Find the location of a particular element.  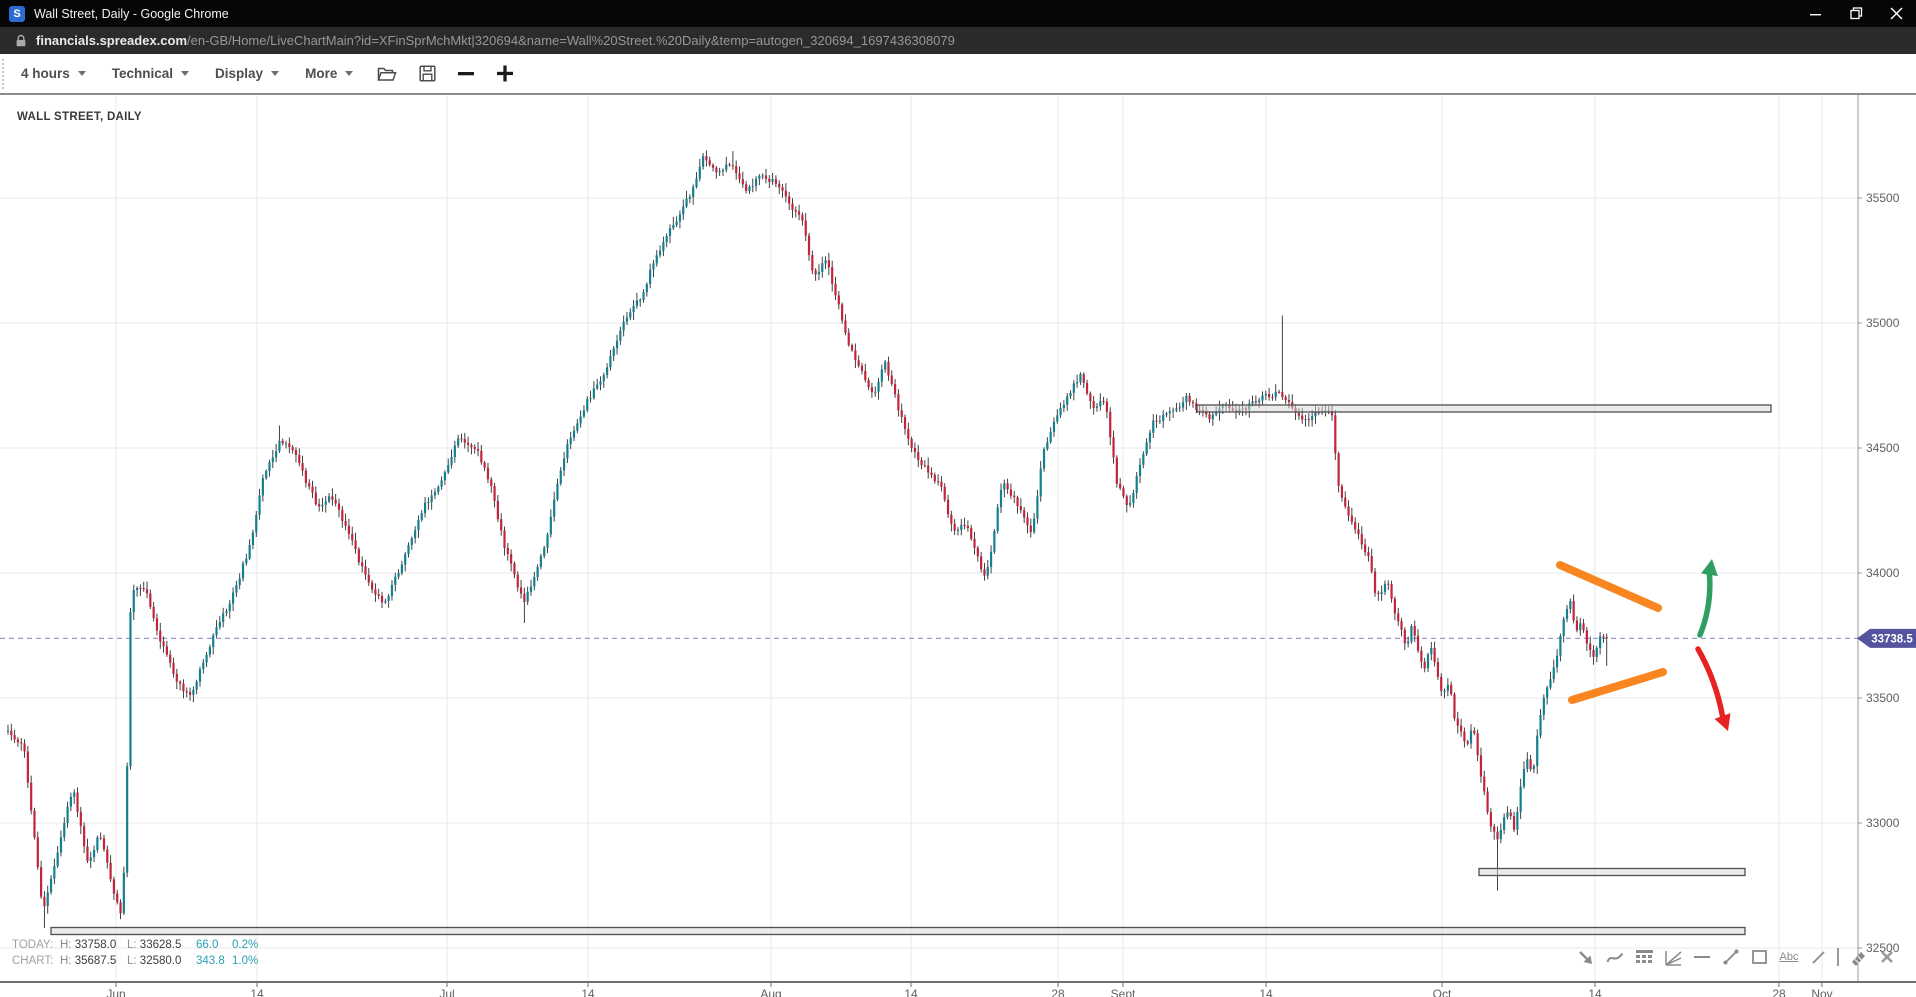

rectangle-tool-button is located at coordinates (1760, 957).